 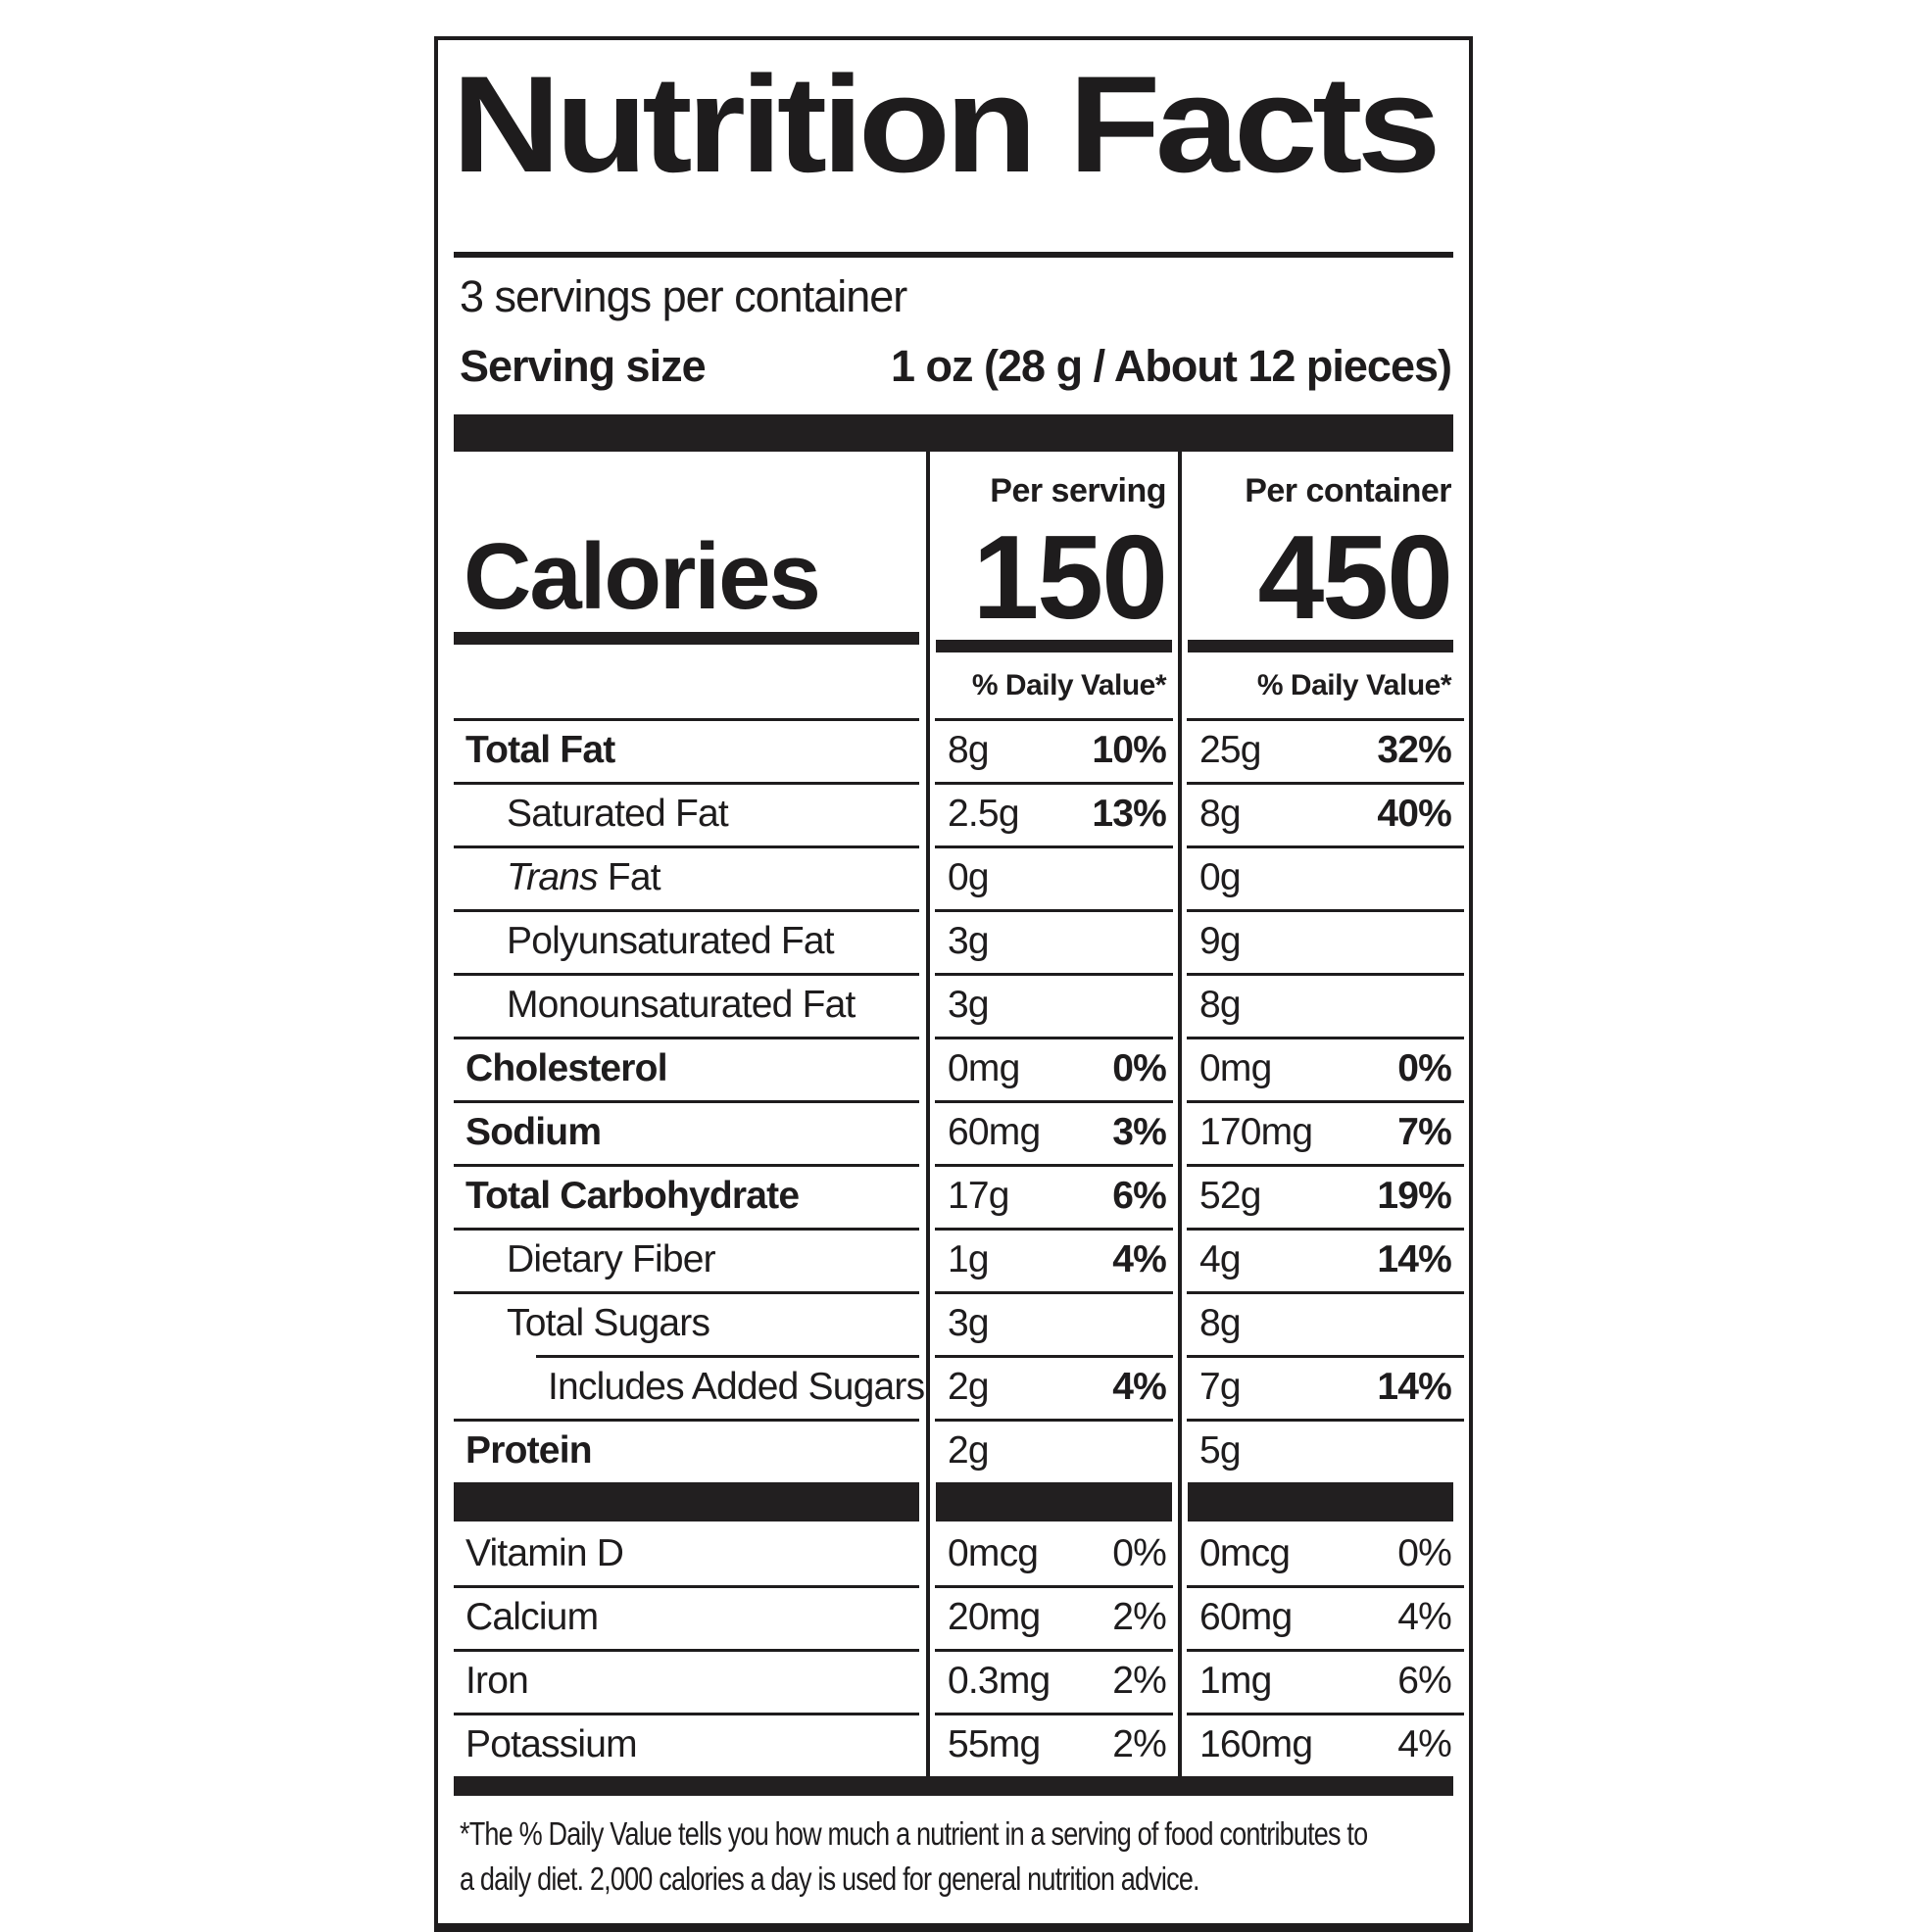 What do you see at coordinates (1171, 366) in the screenshot?
I see `serving-size-value: 1 oz (28 g / About 12 pieces)` at bounding box center [1171, 366].